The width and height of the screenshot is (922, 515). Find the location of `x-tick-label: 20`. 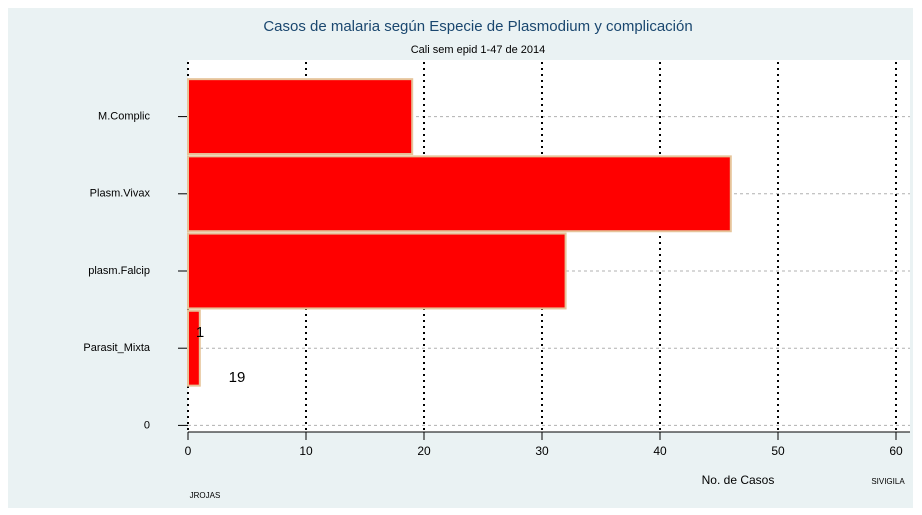

x-tick-label: 20 is located at coordinates (424, 451).